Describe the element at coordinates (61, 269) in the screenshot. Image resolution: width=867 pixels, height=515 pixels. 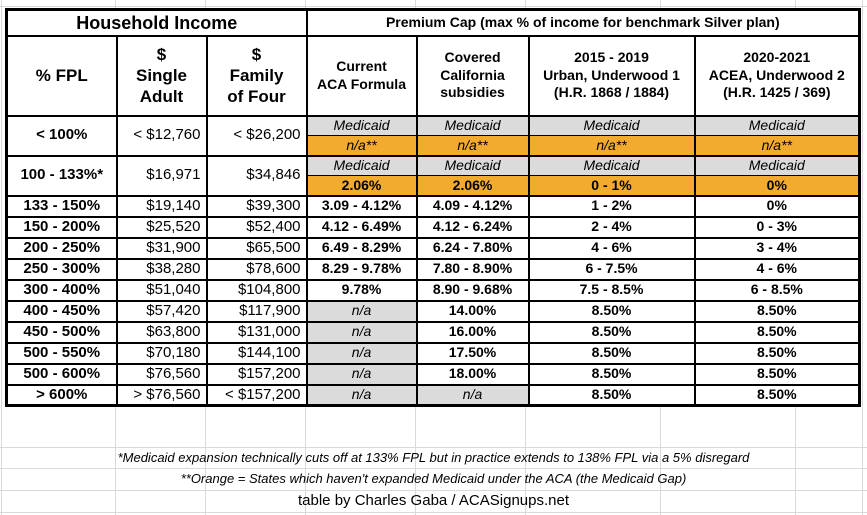
I see `fpl-range-cell: 250 - 300%` at that location.